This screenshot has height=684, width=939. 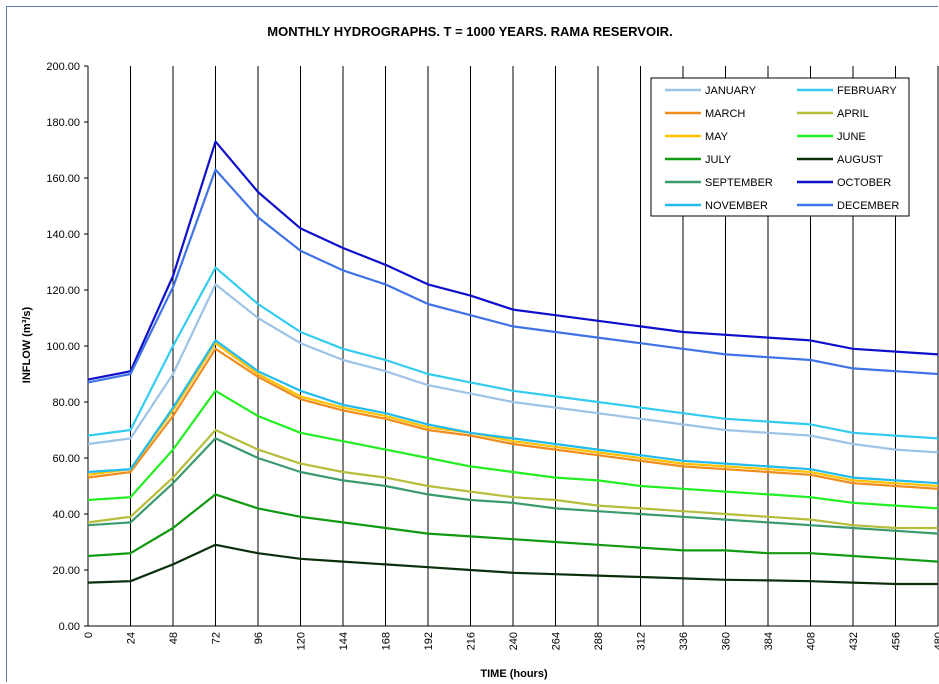 What do you see at coordinates (89, 635) in the screenshot?
I see `x-tick-label: 0` at bounding box center [89, 635].